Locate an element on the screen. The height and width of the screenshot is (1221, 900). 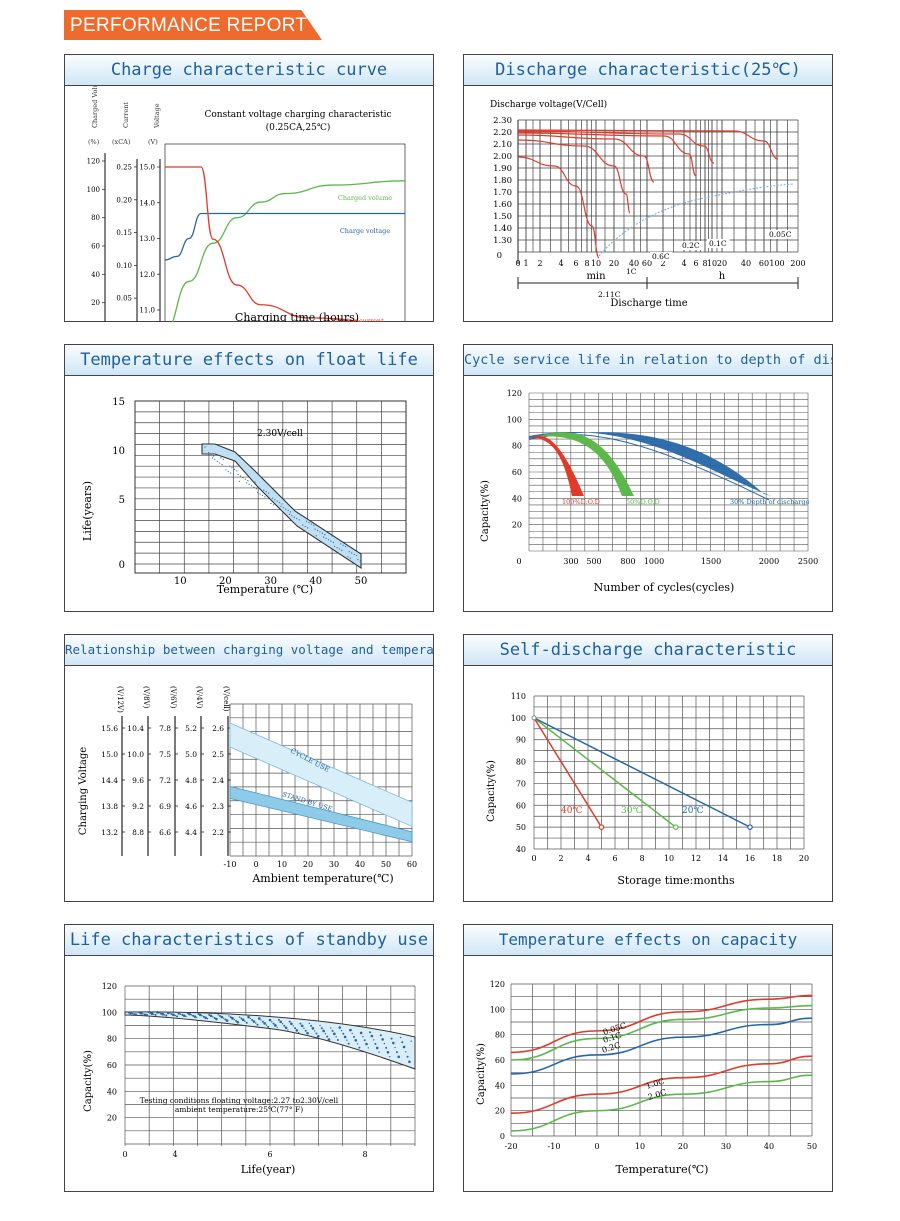
x-tick-label: 800 is located at coordinates (627, 561).